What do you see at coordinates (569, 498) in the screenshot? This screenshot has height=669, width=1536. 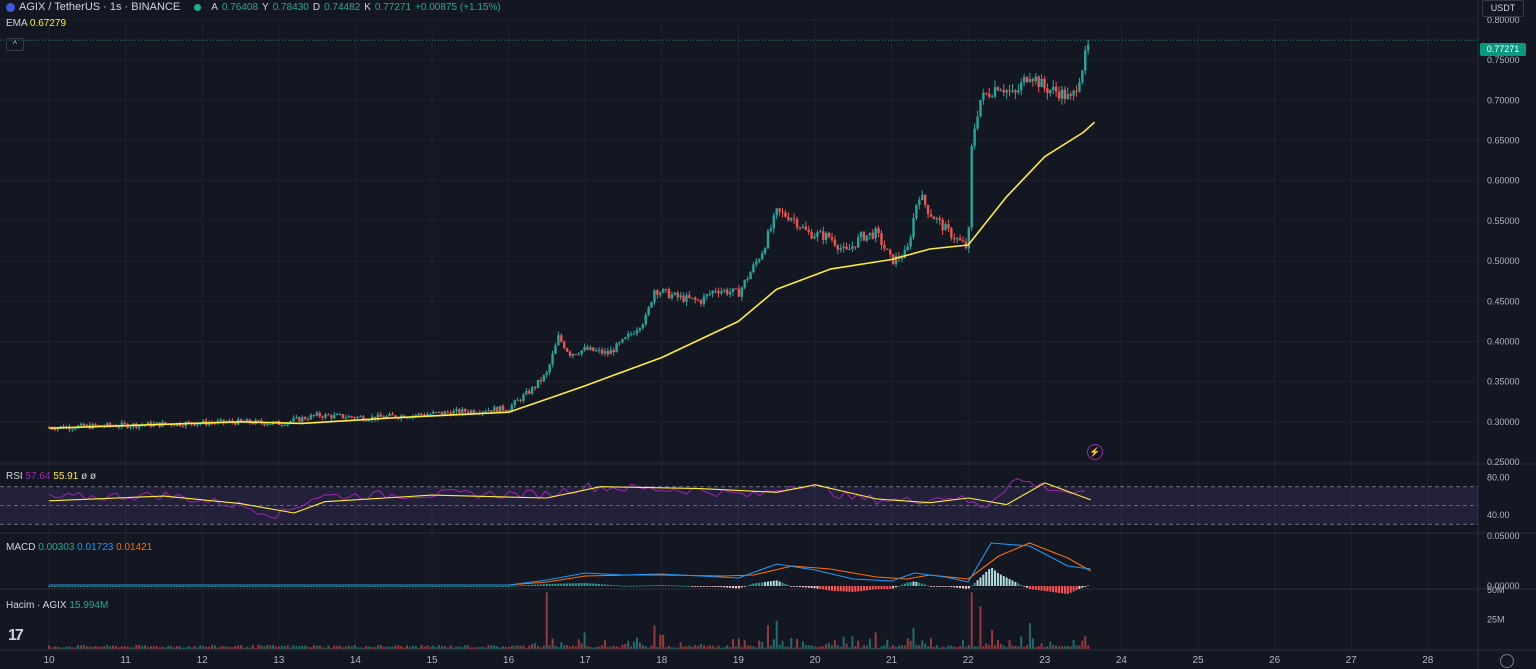 I see `rsi-ma-line` at bounding box center [569, 498].